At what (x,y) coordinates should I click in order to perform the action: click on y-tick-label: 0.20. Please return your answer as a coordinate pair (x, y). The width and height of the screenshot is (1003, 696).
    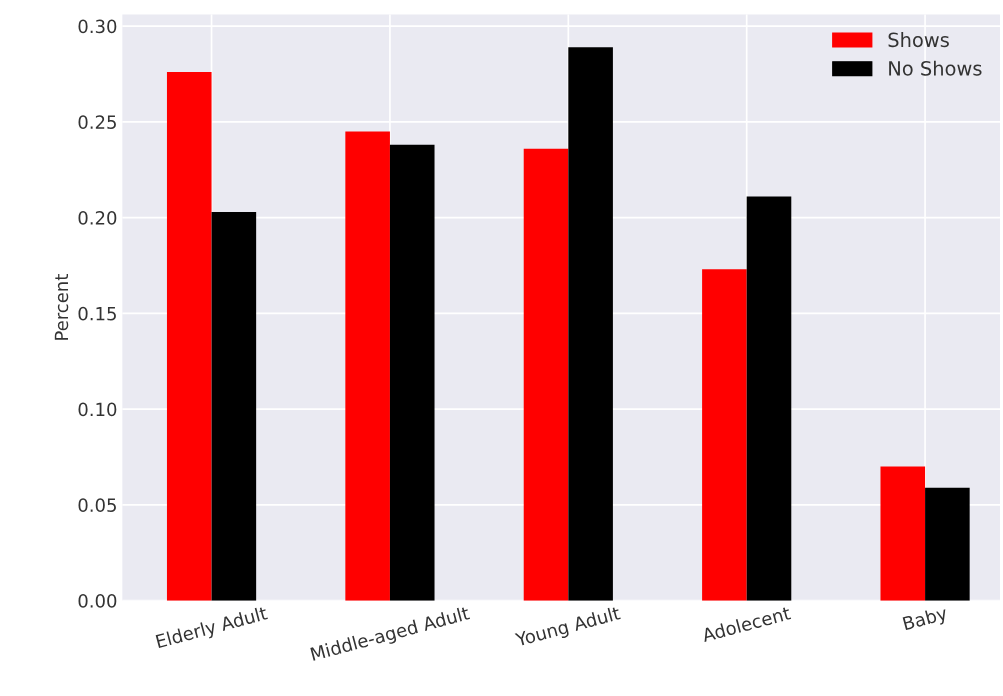
    Looking at the image, I should click on (97, 218).